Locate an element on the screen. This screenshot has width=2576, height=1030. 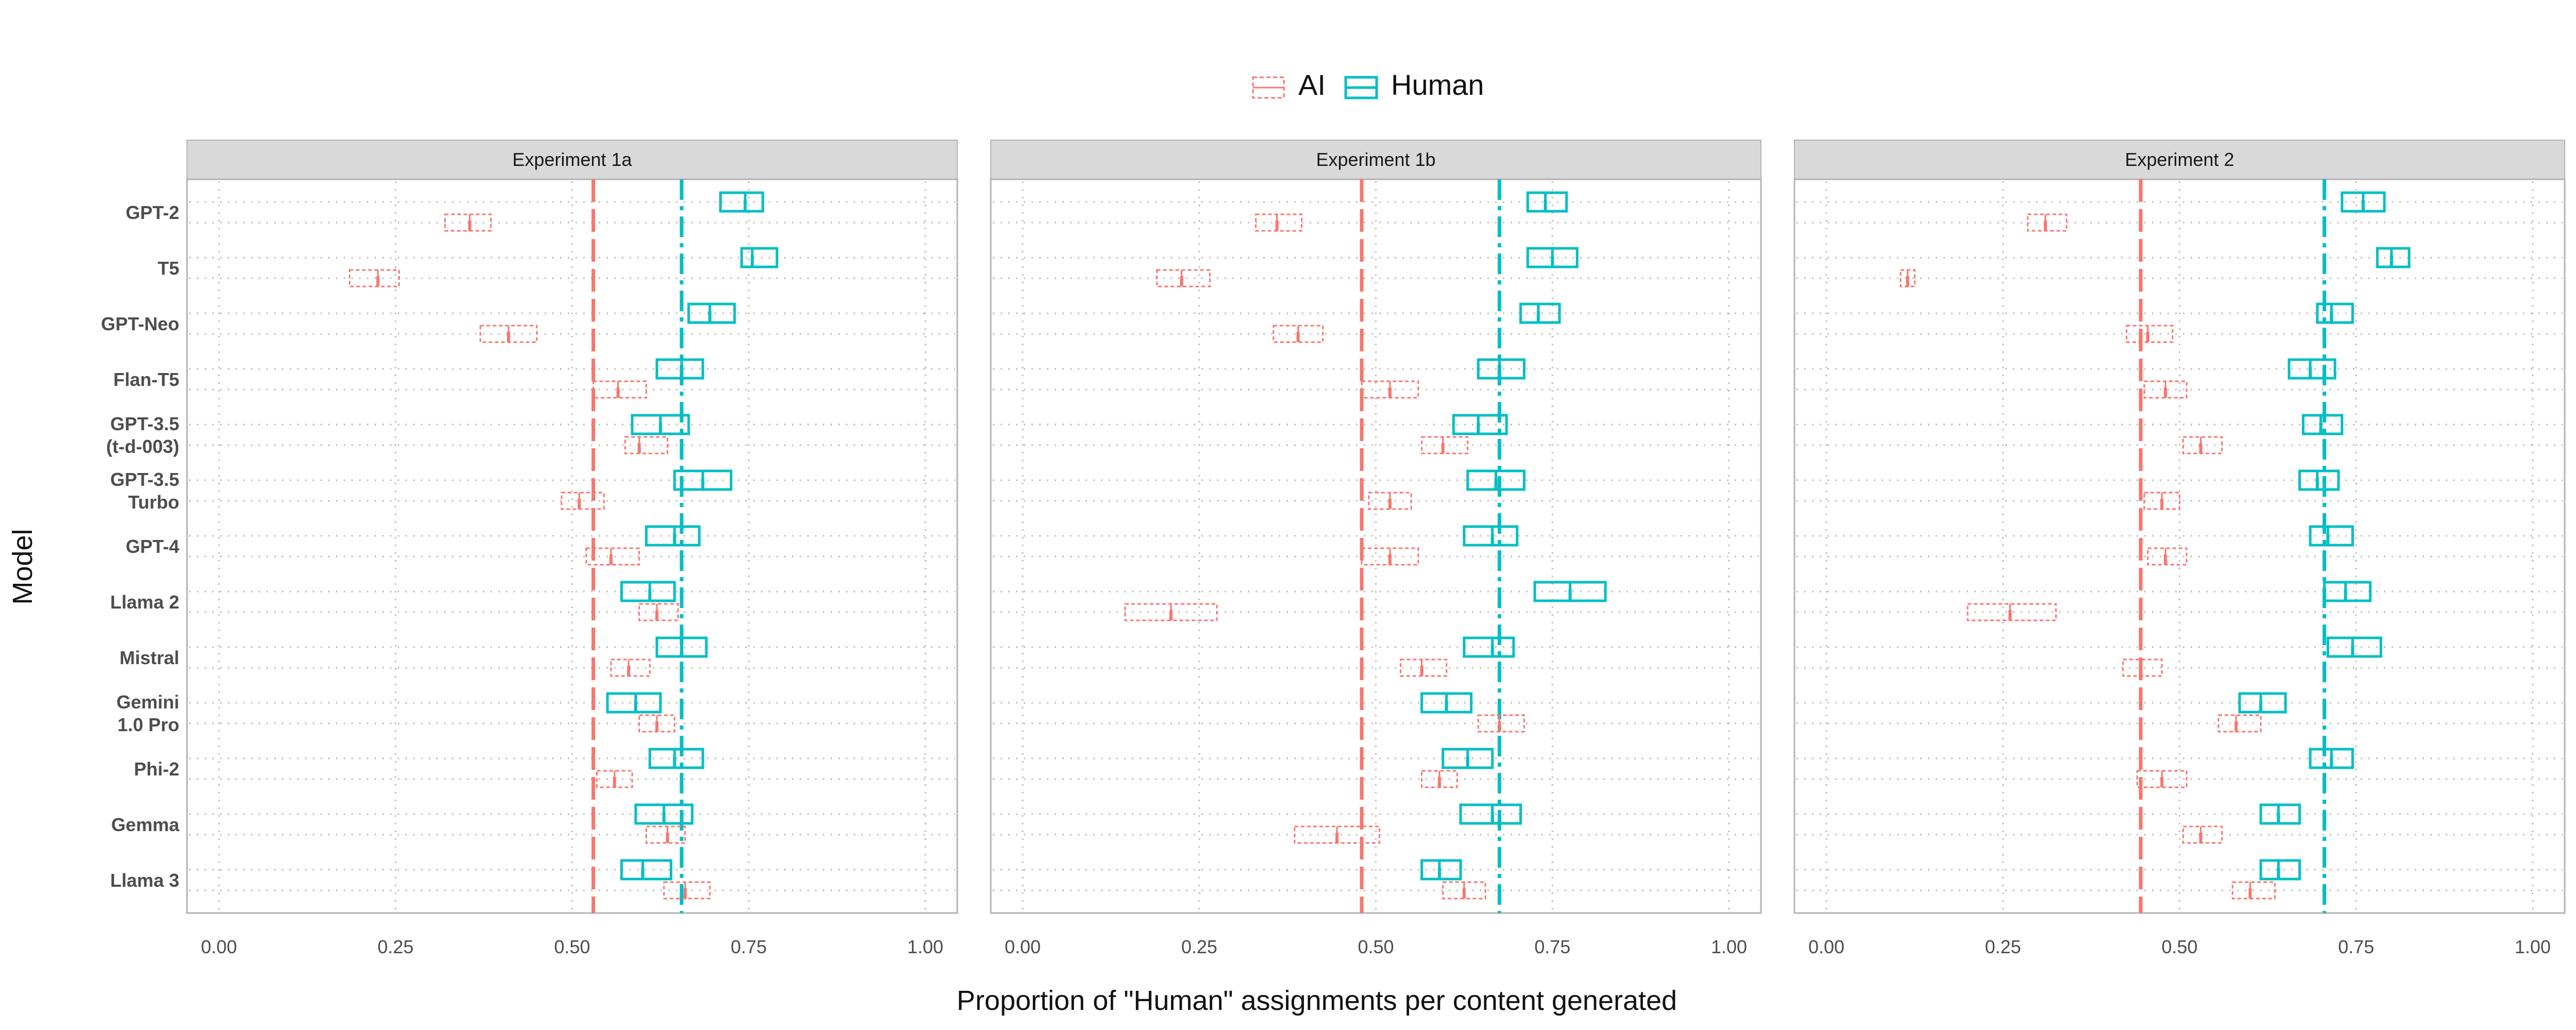
box-ai-t5 is located at coordinates (374, 278).